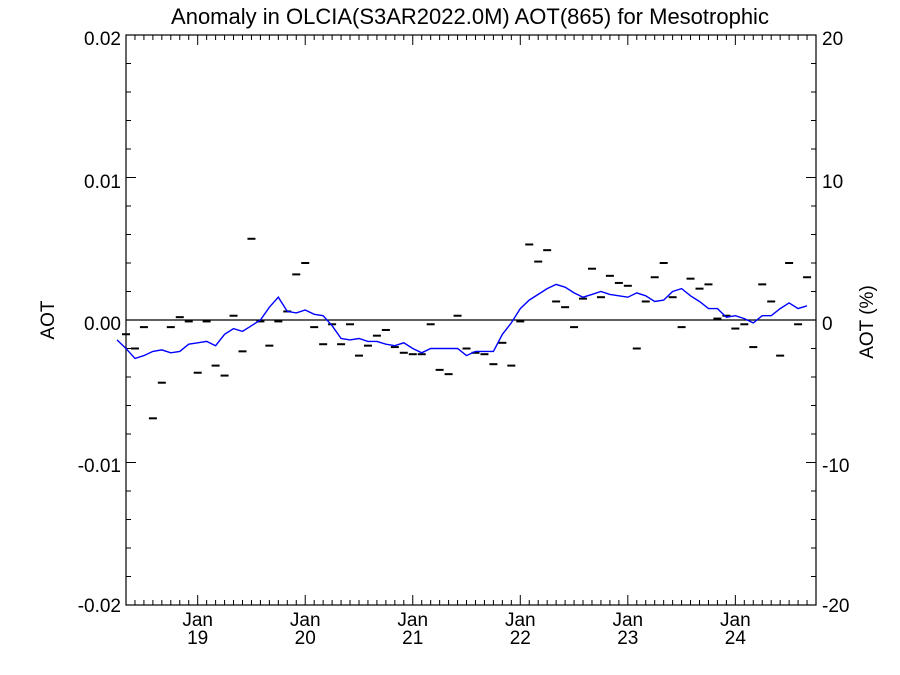  I want to click on left-y-tick-label: -0.02, so click(99, 606).